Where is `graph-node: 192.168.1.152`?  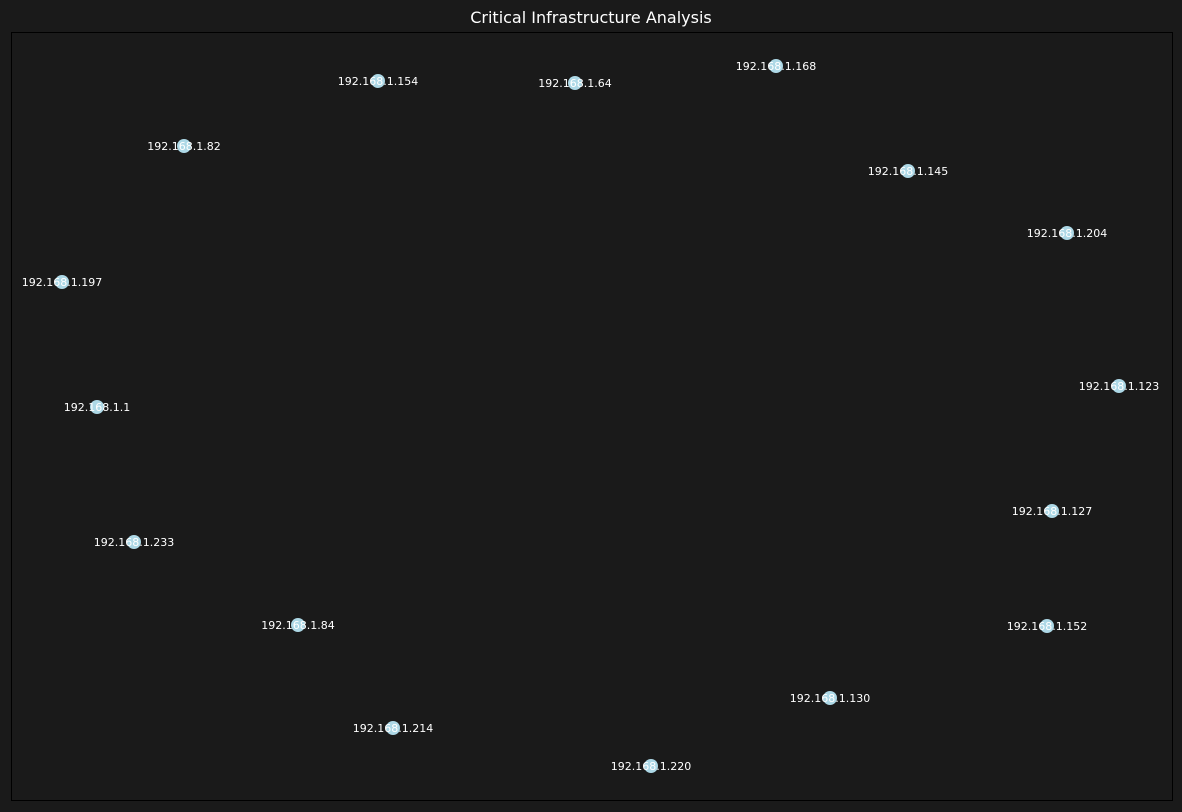 graph-node: 192.168.1.152 is located at coordinates (1047, 626).